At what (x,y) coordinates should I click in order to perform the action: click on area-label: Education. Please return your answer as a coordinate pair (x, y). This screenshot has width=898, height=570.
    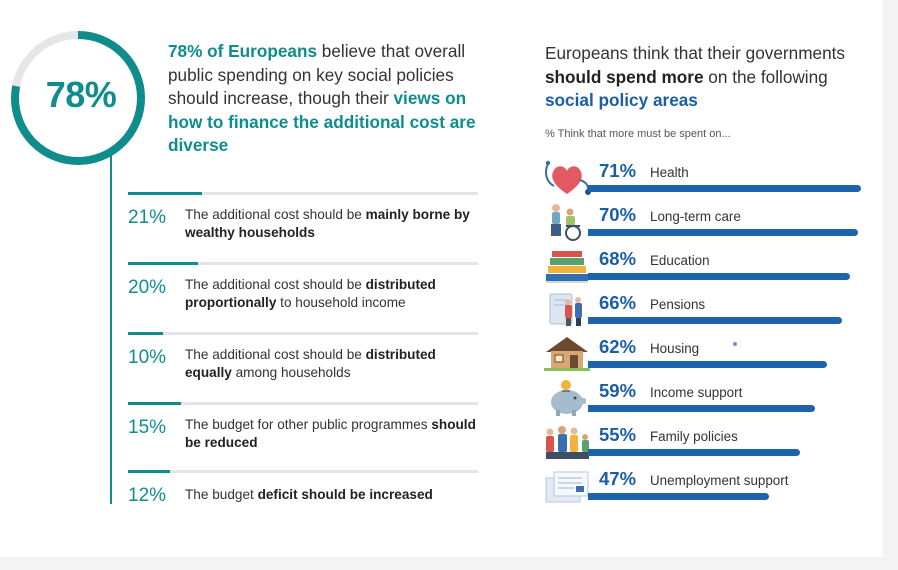
    Looking at the image, I should click on (680, 260).